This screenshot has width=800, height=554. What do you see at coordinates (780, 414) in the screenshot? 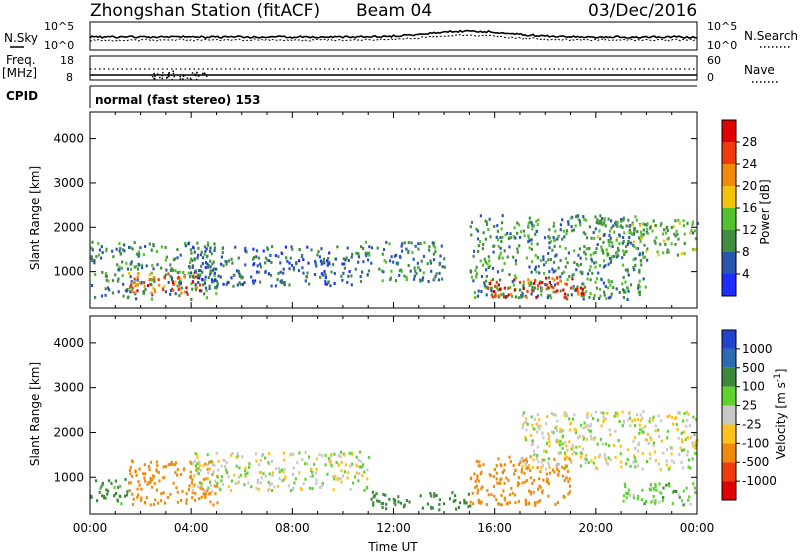
I see `velocity-cbar-label: Velocity [m s-1]` at bounding box center [780, 414].